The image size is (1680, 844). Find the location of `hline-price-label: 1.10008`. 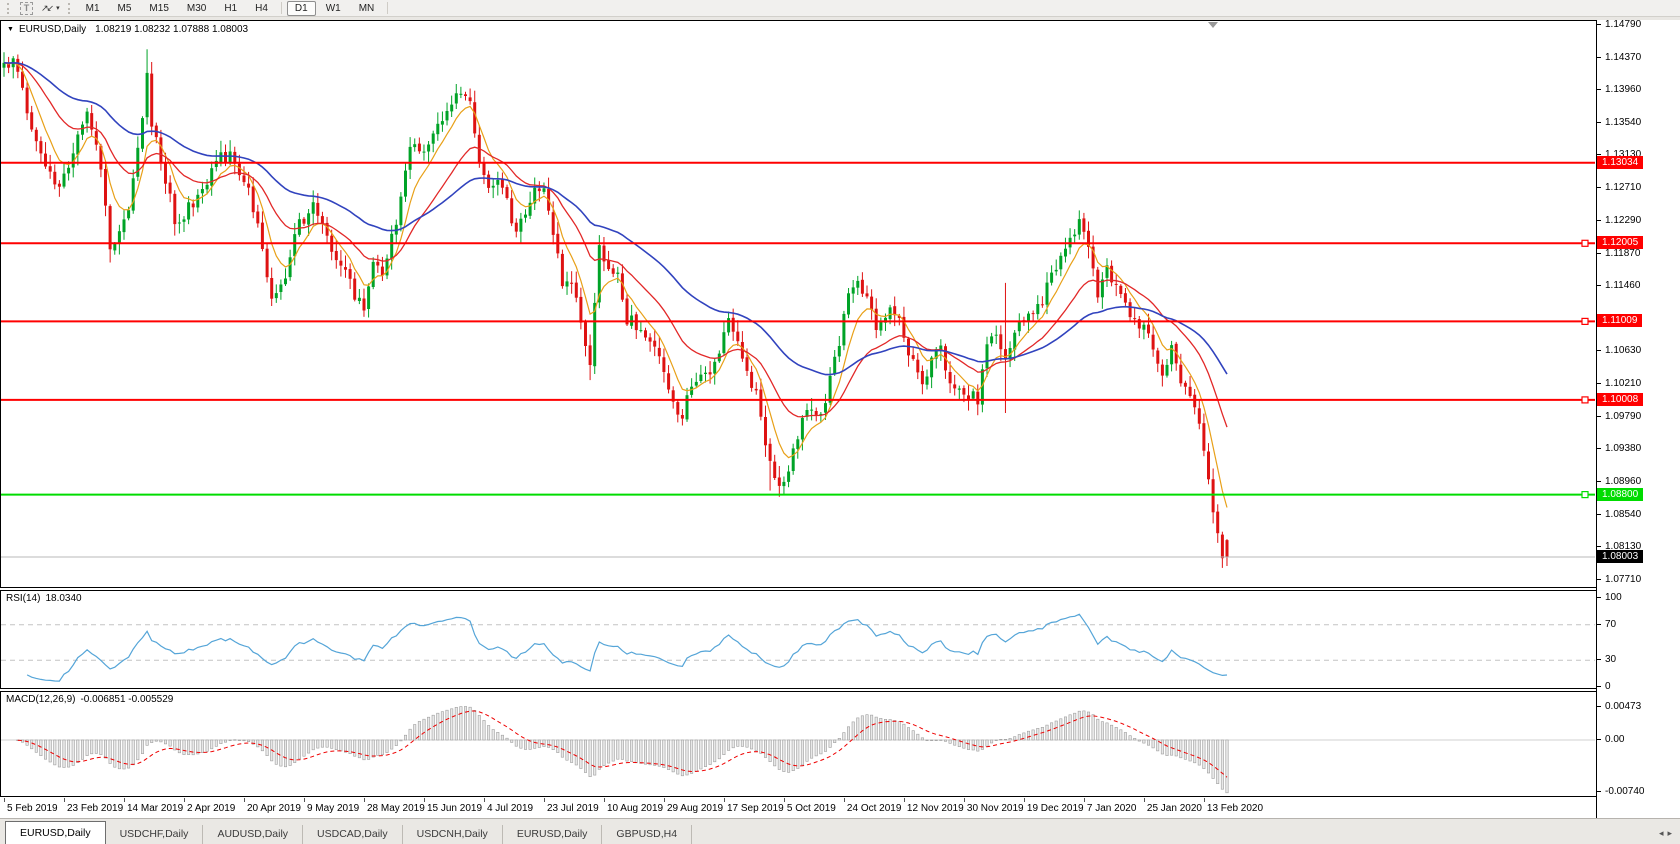

hline-price-label: 1.10008 is located at coordinates (1620, 399).